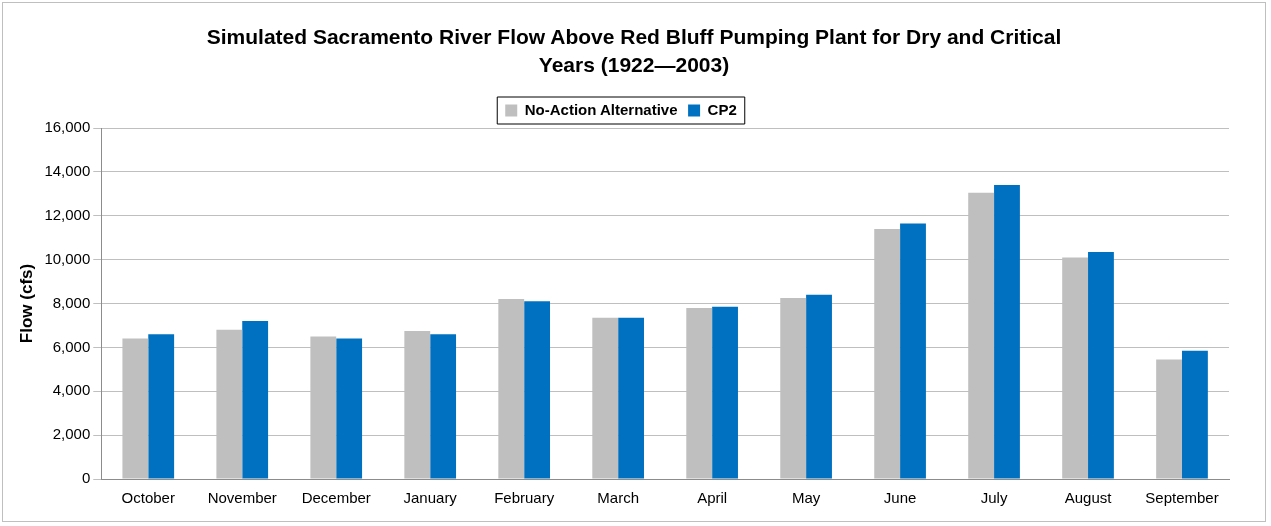 Image resolution: width=1271 pixels, height=526 pixels. I want to click on x-tick-label: August, so click(1088, 498).